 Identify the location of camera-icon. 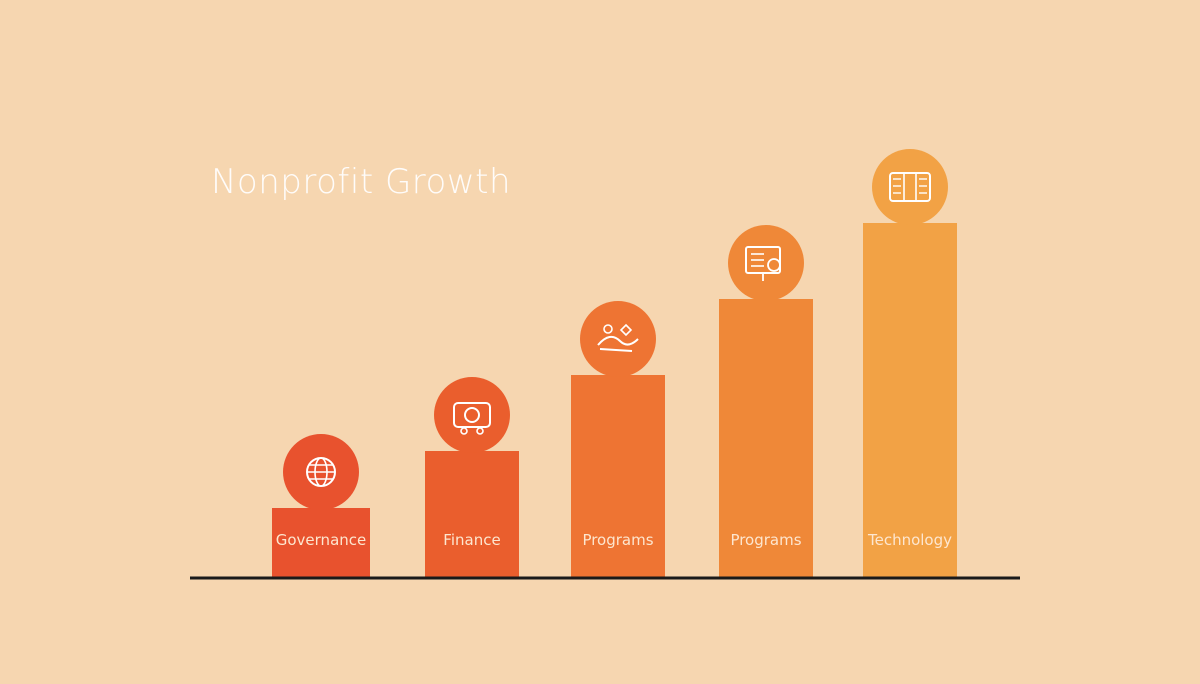
(472, 415).